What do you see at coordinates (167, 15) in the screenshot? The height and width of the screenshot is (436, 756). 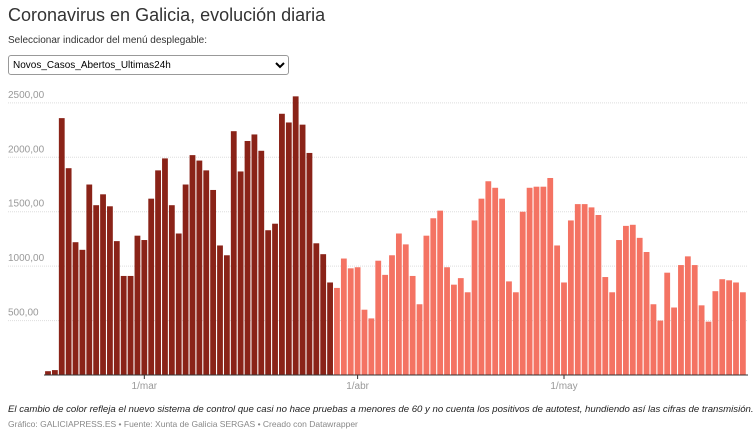 I see `chart-title: Coronavirus en Galicia, evolución diaria` at bounding box center [167, 15].